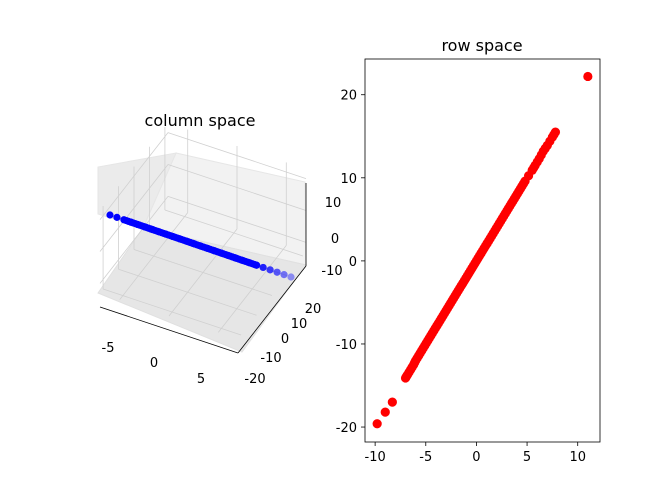 The height and width of the screenshot is (499, 666). I want to click on y3d-tick-label: 0, so click(285, 339).